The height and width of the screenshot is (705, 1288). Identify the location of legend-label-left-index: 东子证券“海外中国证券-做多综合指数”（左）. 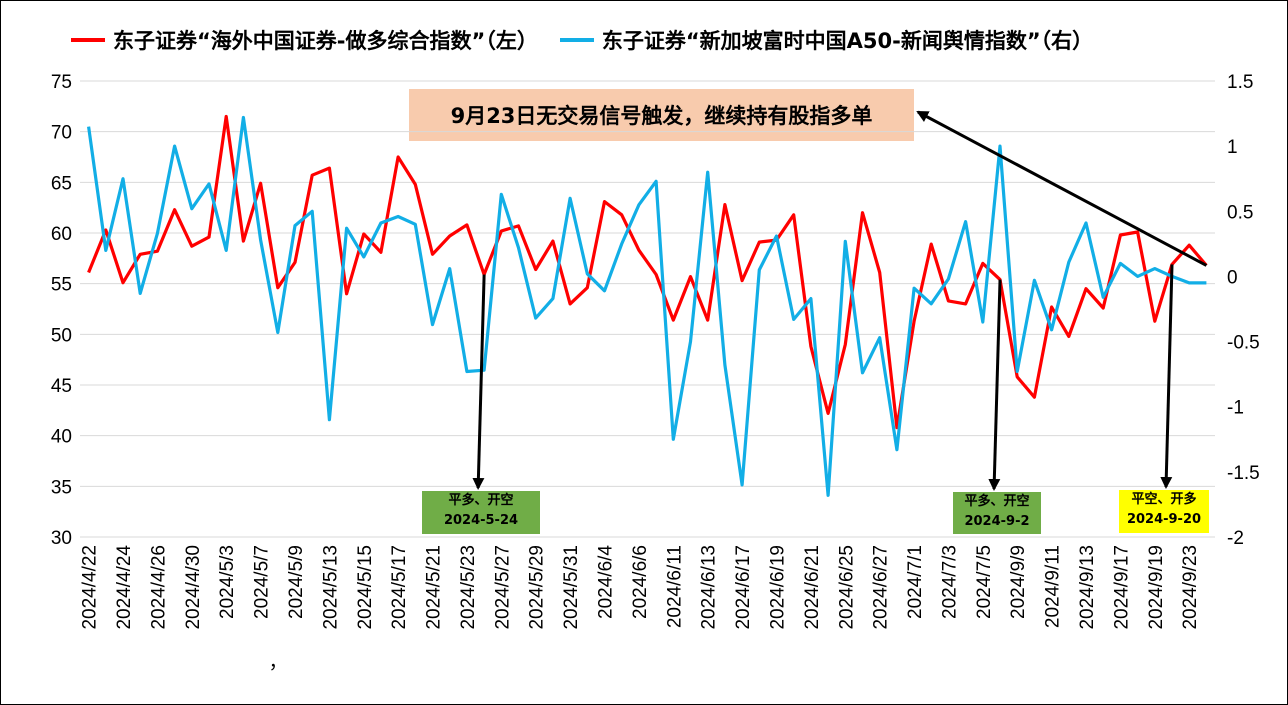
(325, 41).